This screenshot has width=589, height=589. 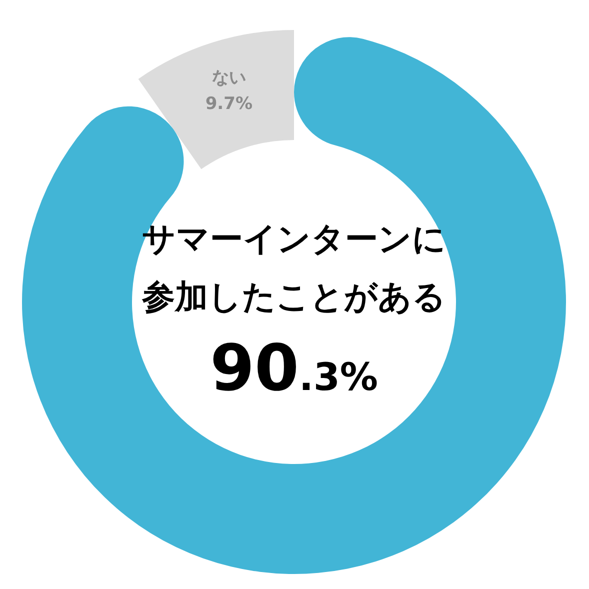 I want to click on slice-label: サマーインターンに参加したことがある, so click(x=293, y=267).